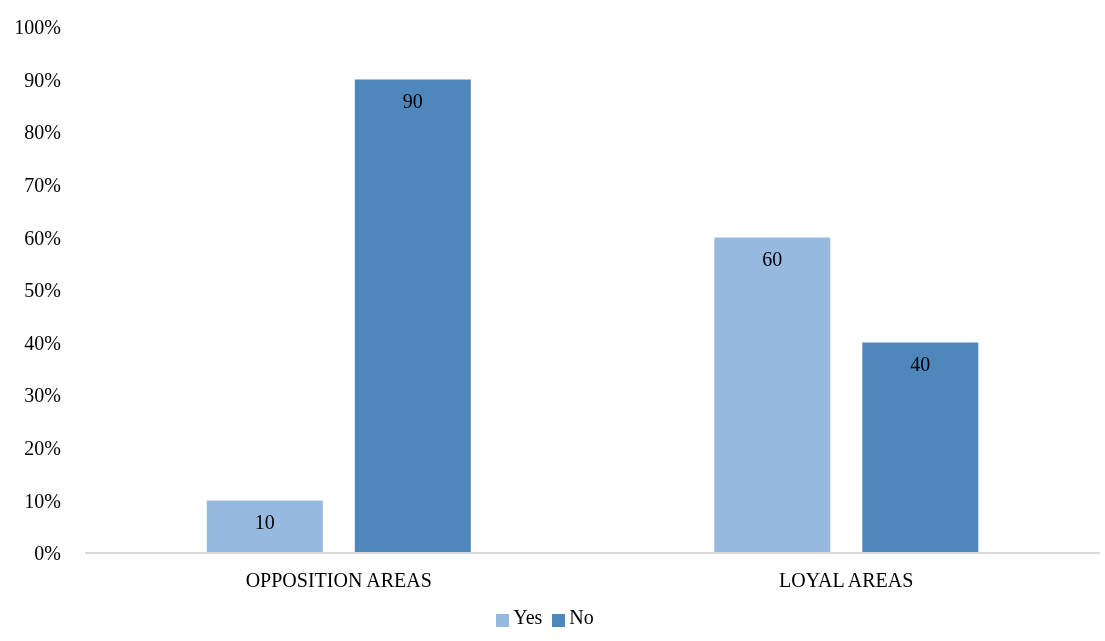 This screenshot has width=1105, height=641. What do you see at coordinates (42, 447) in the screenshot?
I see `y-tick-label: 20%` at bounding box center [42, 447].